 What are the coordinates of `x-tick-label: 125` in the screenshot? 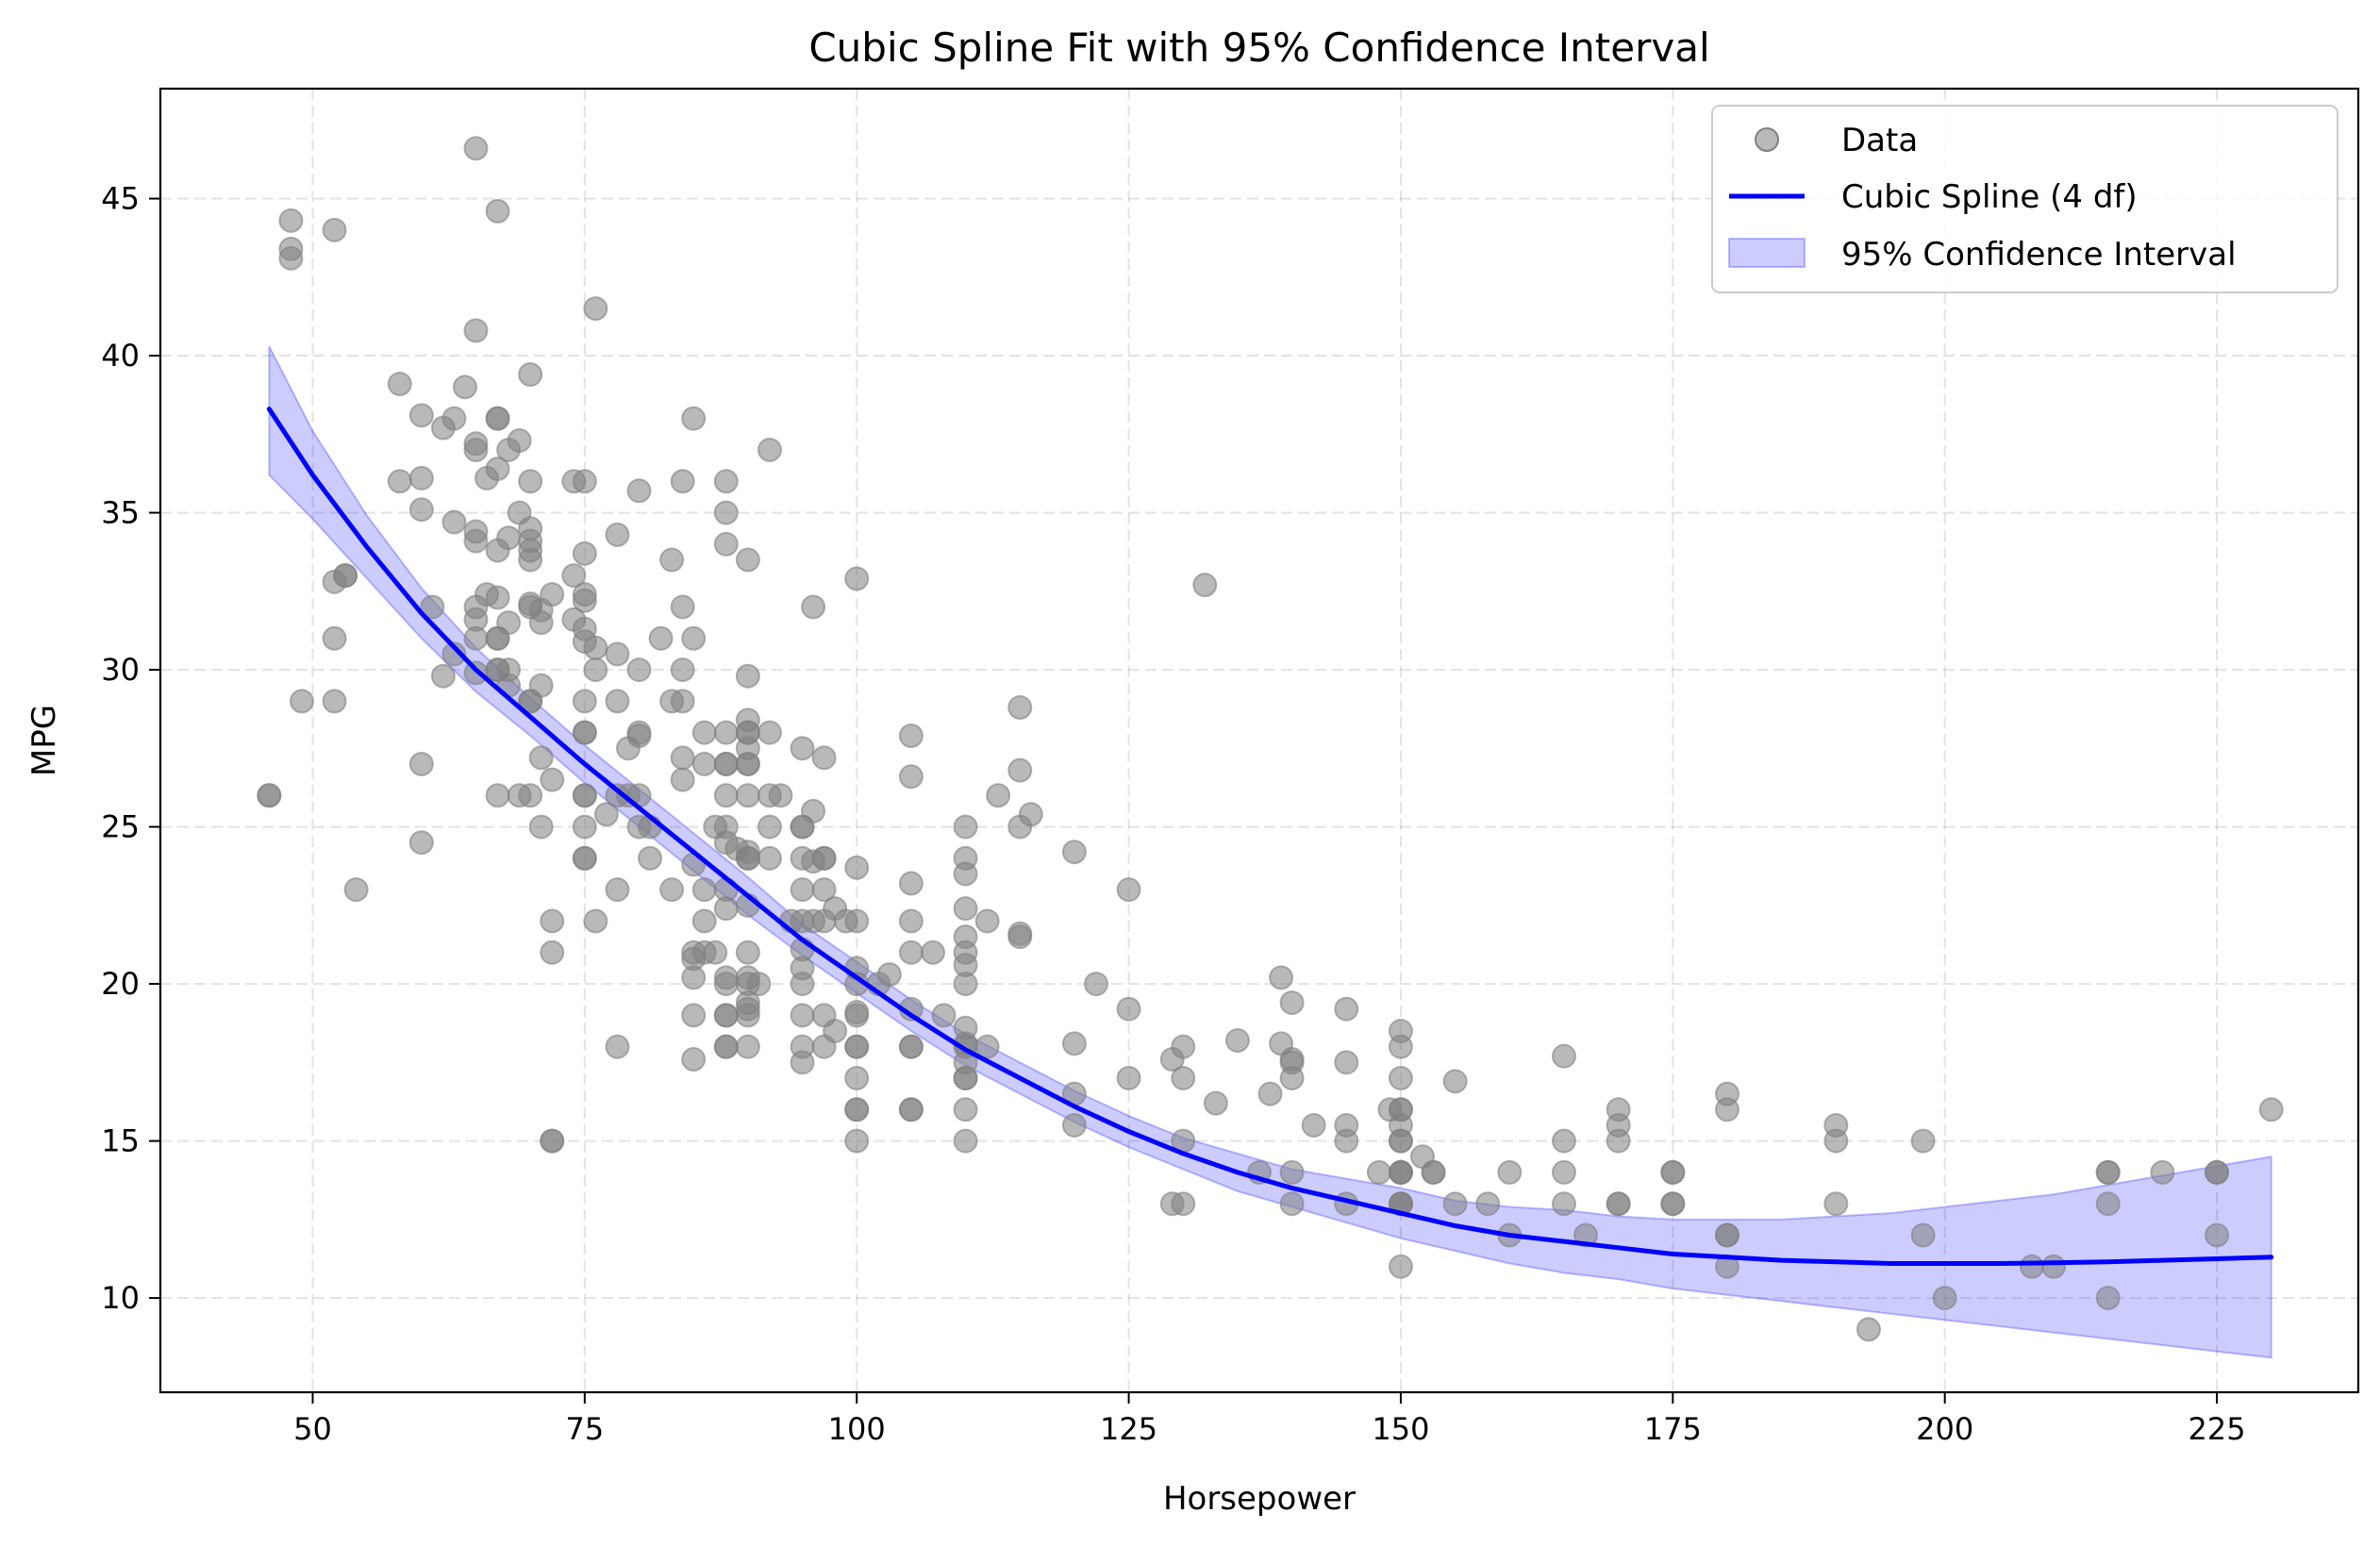 It's located at (1128, 1429).